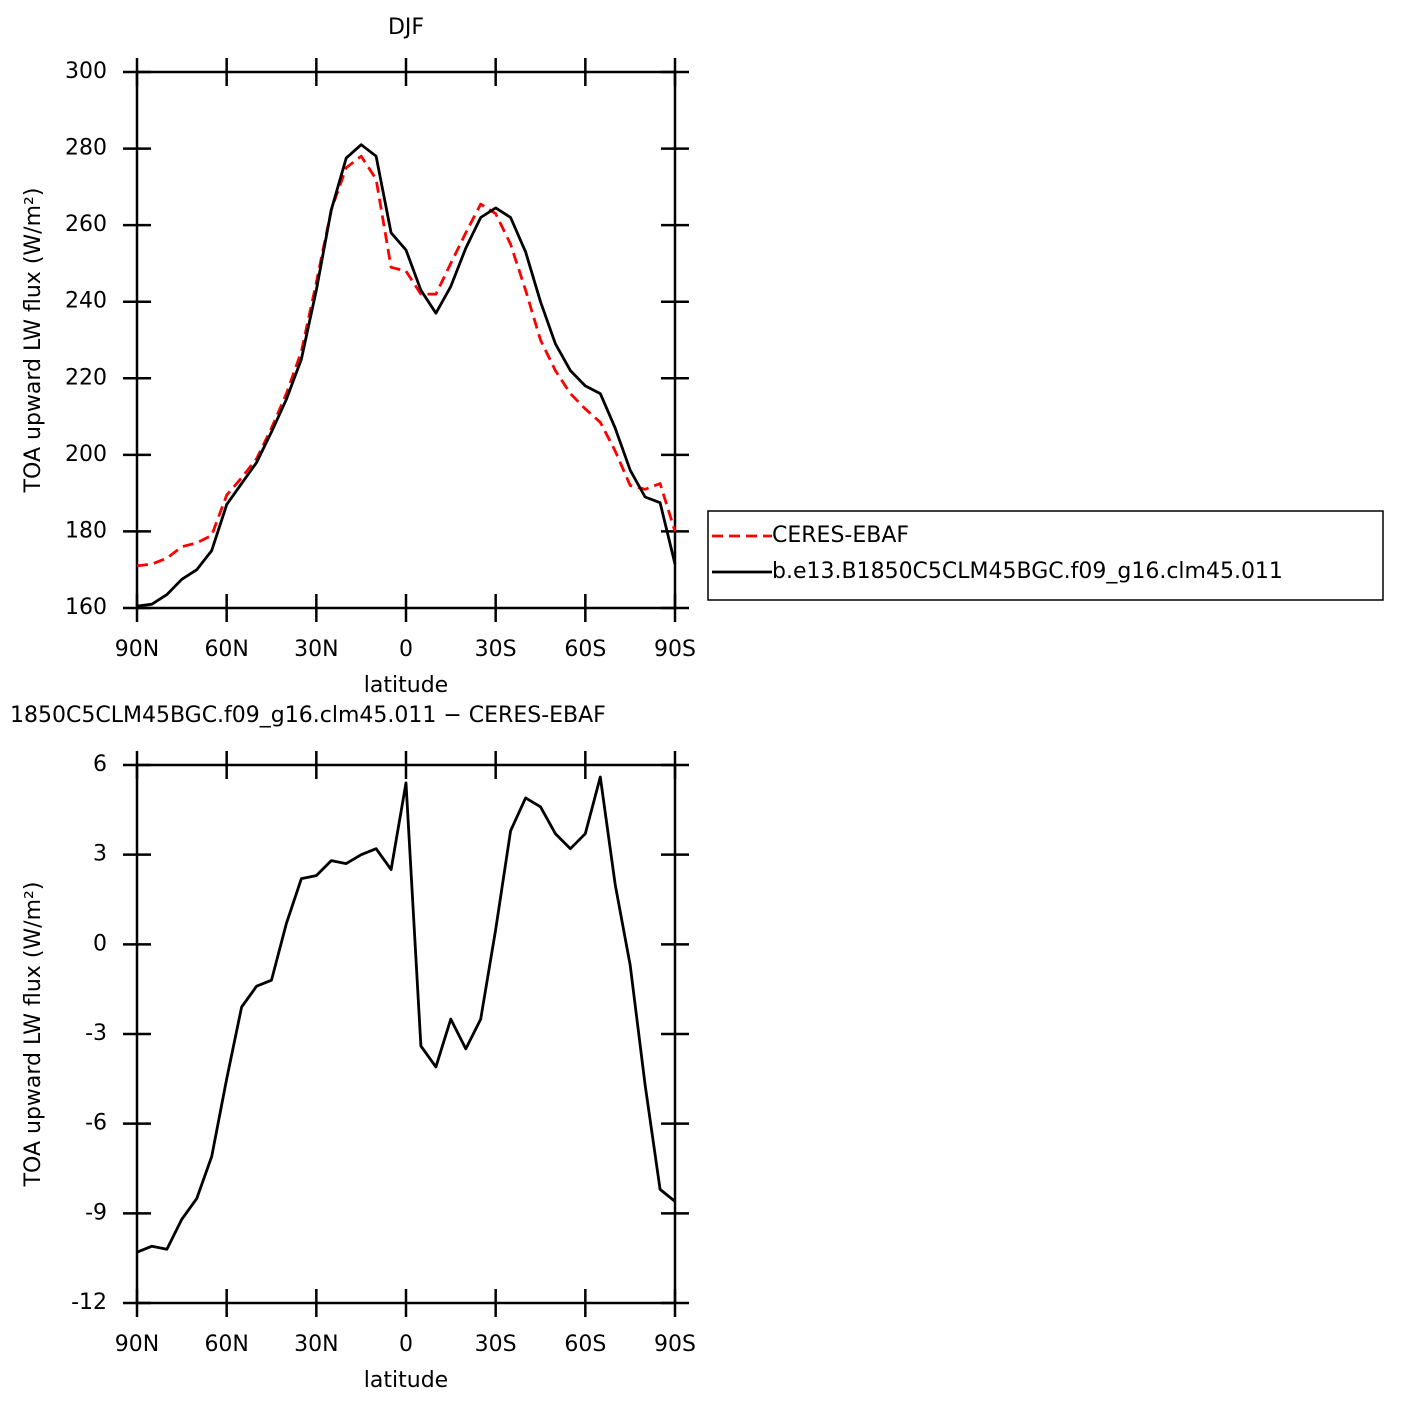 Image resolution: width=1402 pixels, height=1402 pixels. I want to click on y-tick-label: -3, so click(96, 1033).